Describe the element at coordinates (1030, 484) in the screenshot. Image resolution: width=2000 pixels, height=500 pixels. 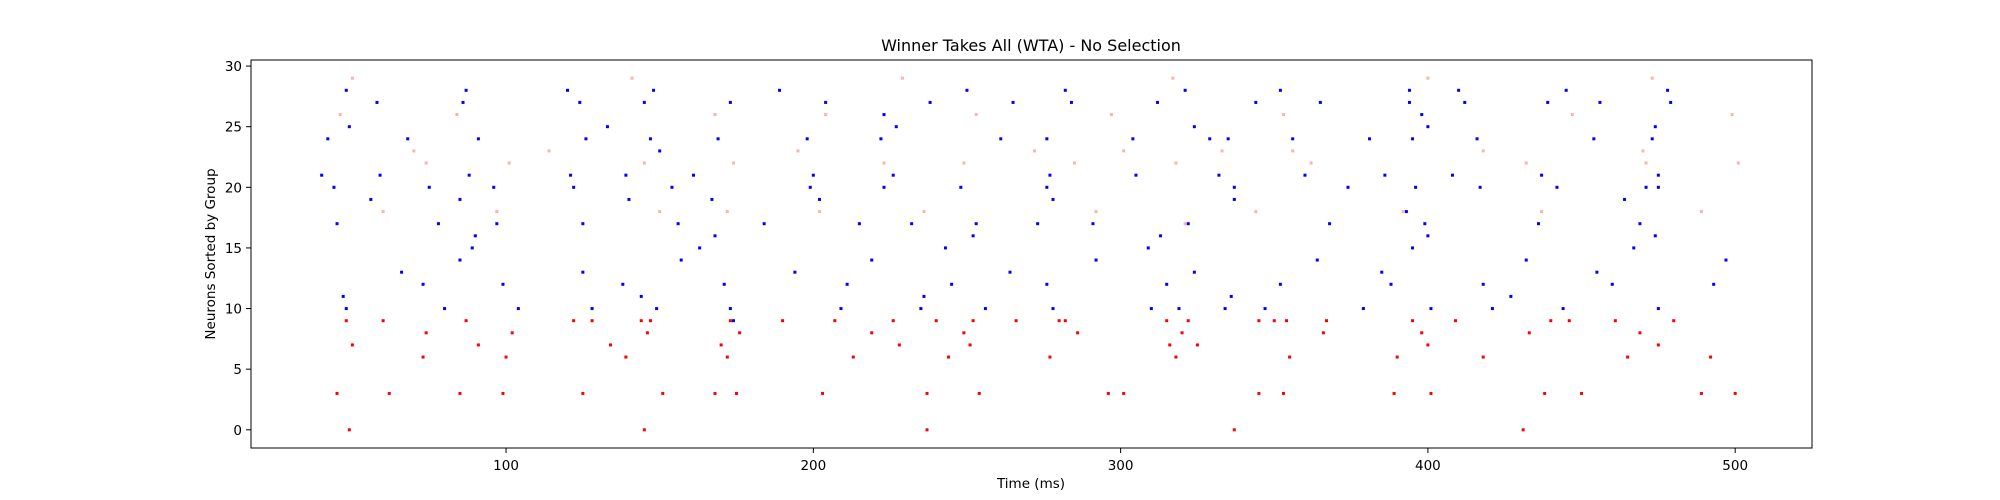
I see `x-axis-label: Time (ms)` at that location.